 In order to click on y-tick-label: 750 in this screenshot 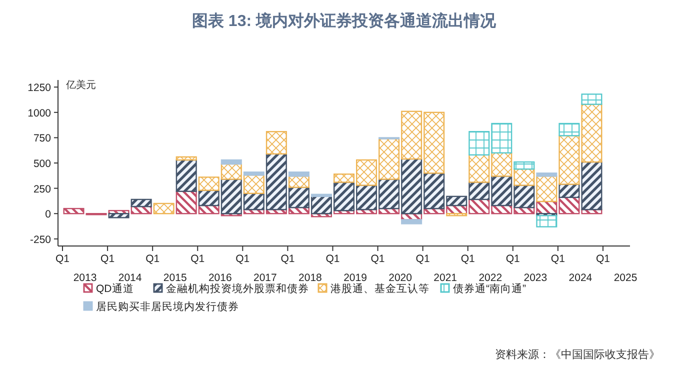, I will do `click(42, 138)`.